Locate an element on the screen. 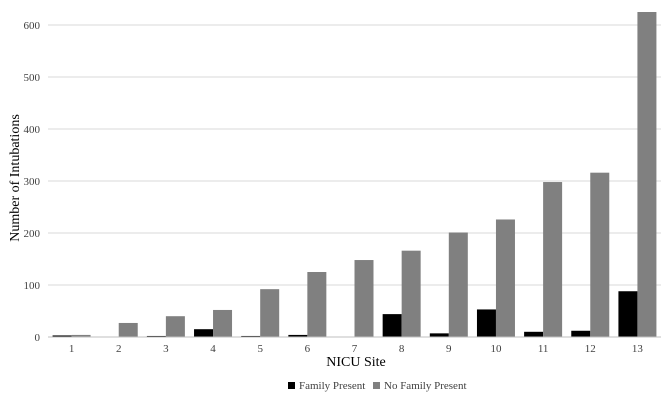  x-tick-label: 8 is located at coordinates (402, 349).